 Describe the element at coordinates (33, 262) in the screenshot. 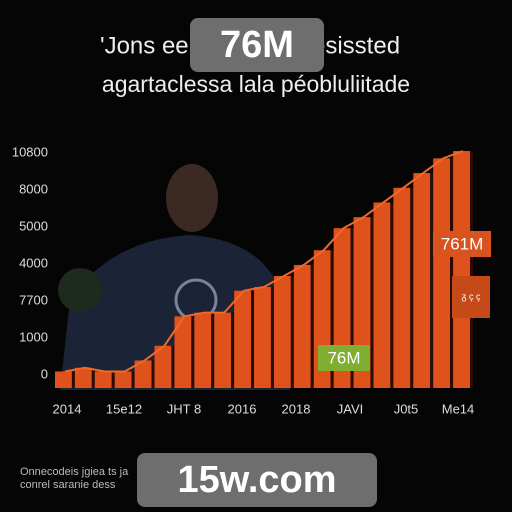

I see `y-tick-label: 4000` at that location.